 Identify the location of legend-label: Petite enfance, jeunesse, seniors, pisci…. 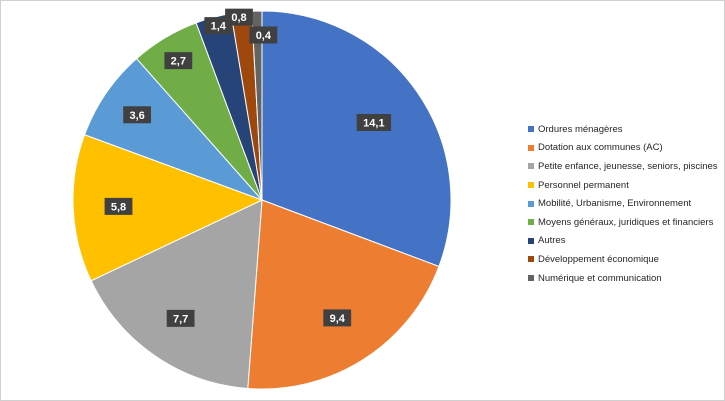
(628, 166).